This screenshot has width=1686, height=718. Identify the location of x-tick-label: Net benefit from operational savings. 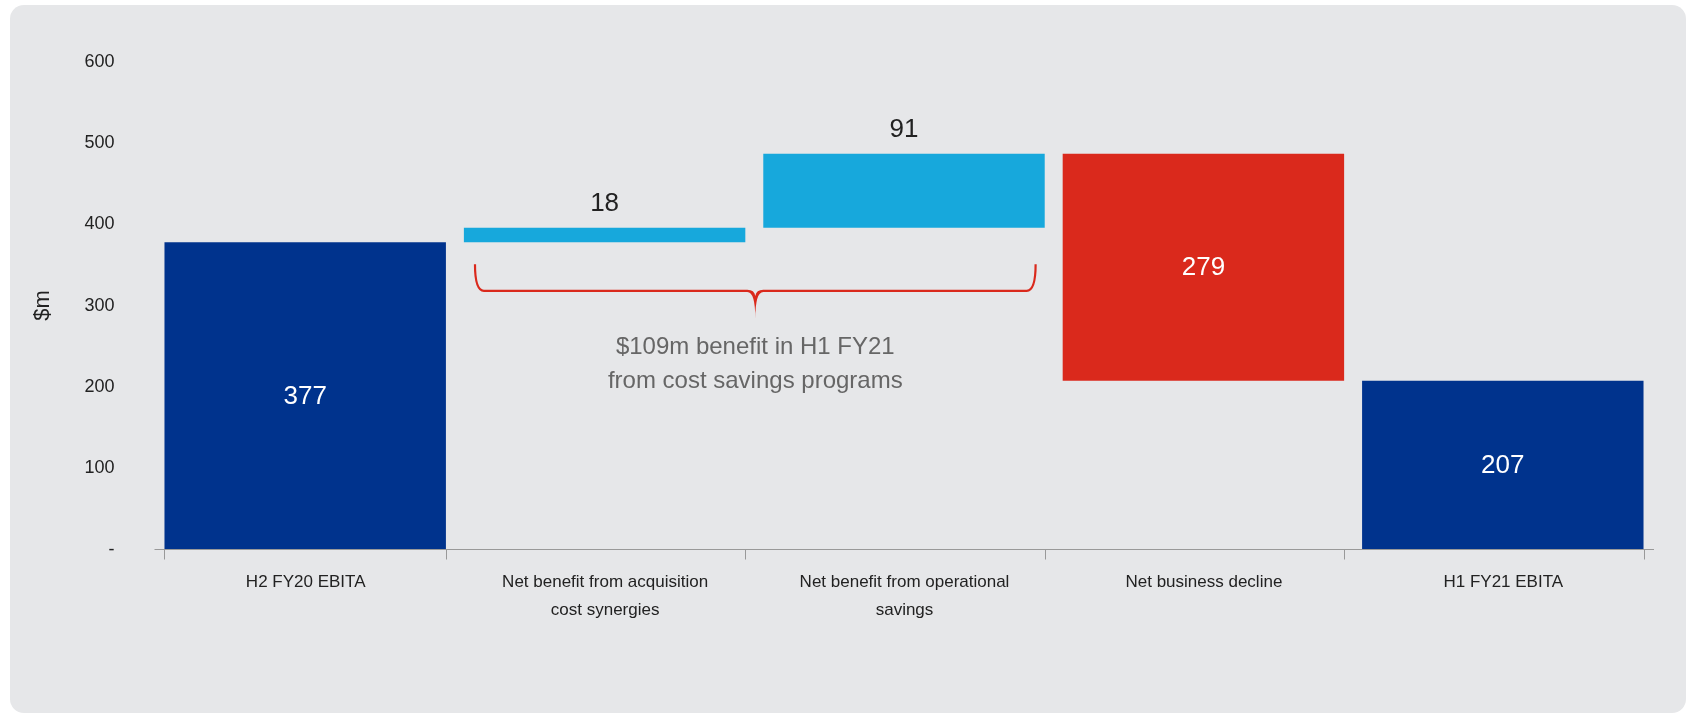
(904, 595).